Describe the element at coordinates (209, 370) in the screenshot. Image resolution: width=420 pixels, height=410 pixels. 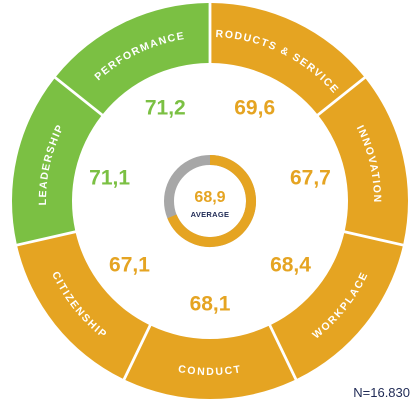
I see `segment-label: CONDUCT` at that location.